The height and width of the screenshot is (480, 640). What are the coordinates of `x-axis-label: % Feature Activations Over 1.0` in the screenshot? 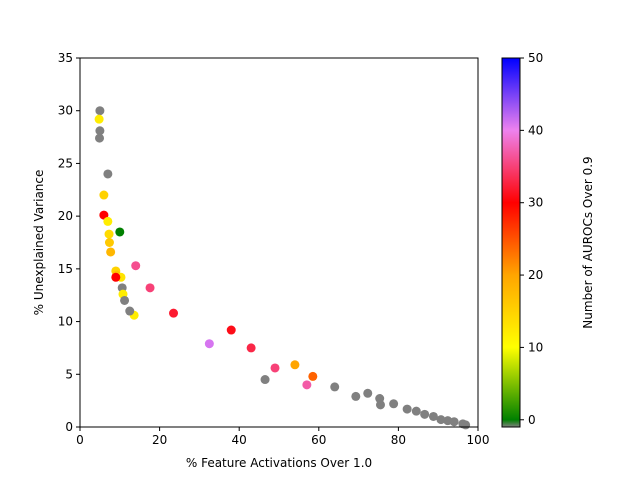 It's located at (279, 463).